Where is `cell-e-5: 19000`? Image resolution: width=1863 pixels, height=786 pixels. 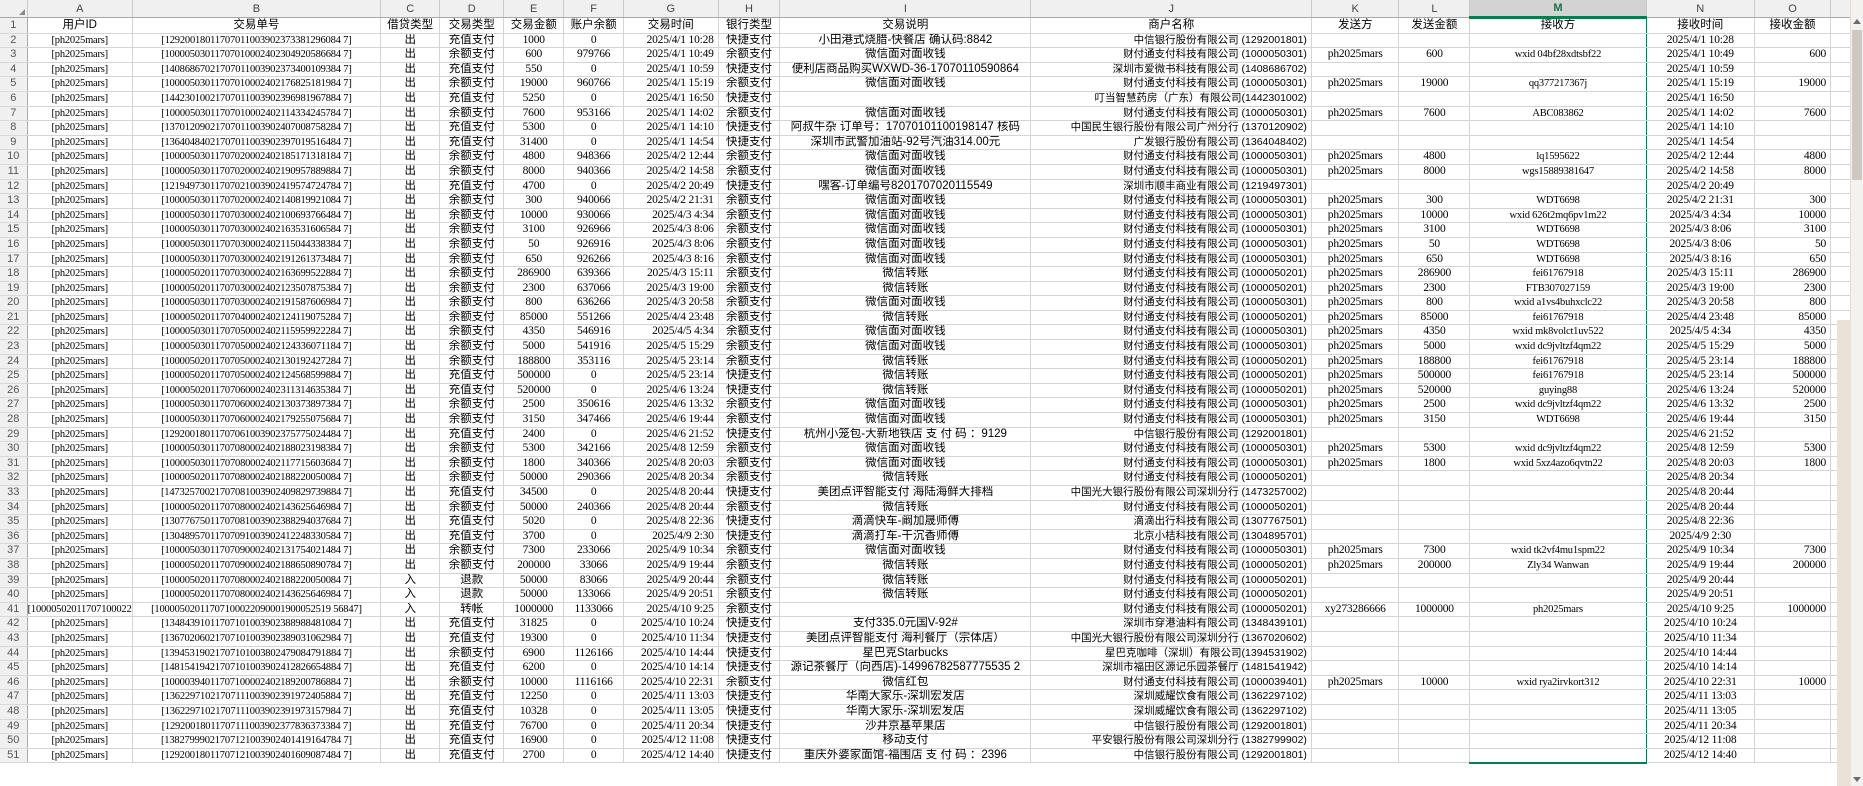 cell-e-5: 19000 is located at coordinates (534, 84).